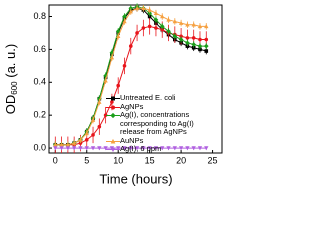  Describe the element at coordinates (150, 160) in the screenshot. I see `x-tick-label: 15` at that location.